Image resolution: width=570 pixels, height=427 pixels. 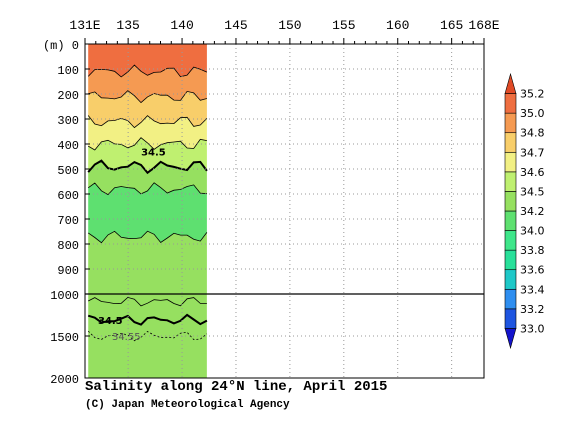 I want to click on colorbar-label: 35.2, so click(x=532, y=94).